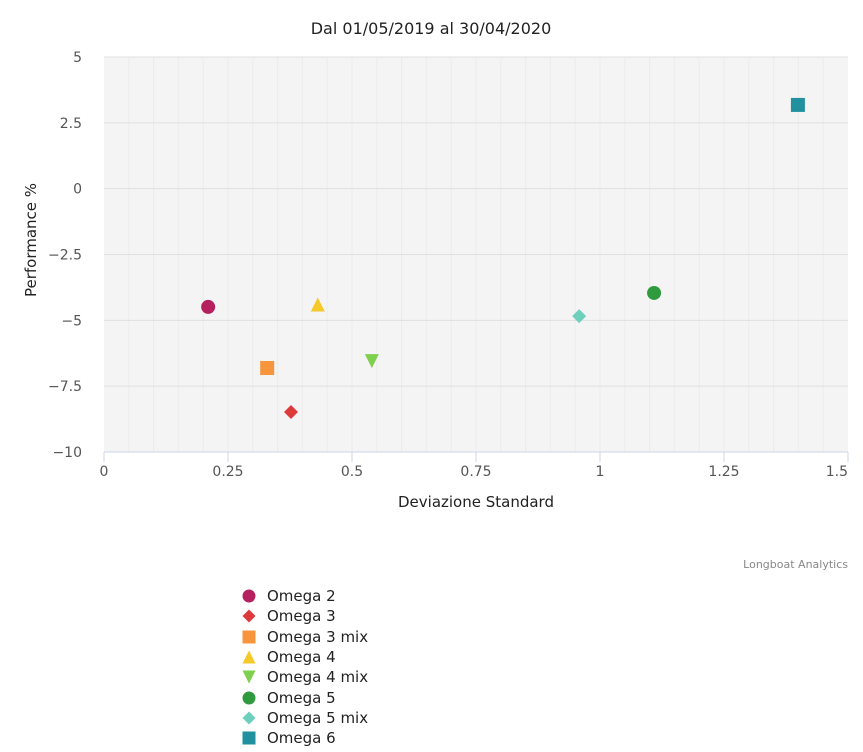  Describe the element at coordinates (837, 472) in the screenshot. I see `x-tick-label: 1.5` at that location.